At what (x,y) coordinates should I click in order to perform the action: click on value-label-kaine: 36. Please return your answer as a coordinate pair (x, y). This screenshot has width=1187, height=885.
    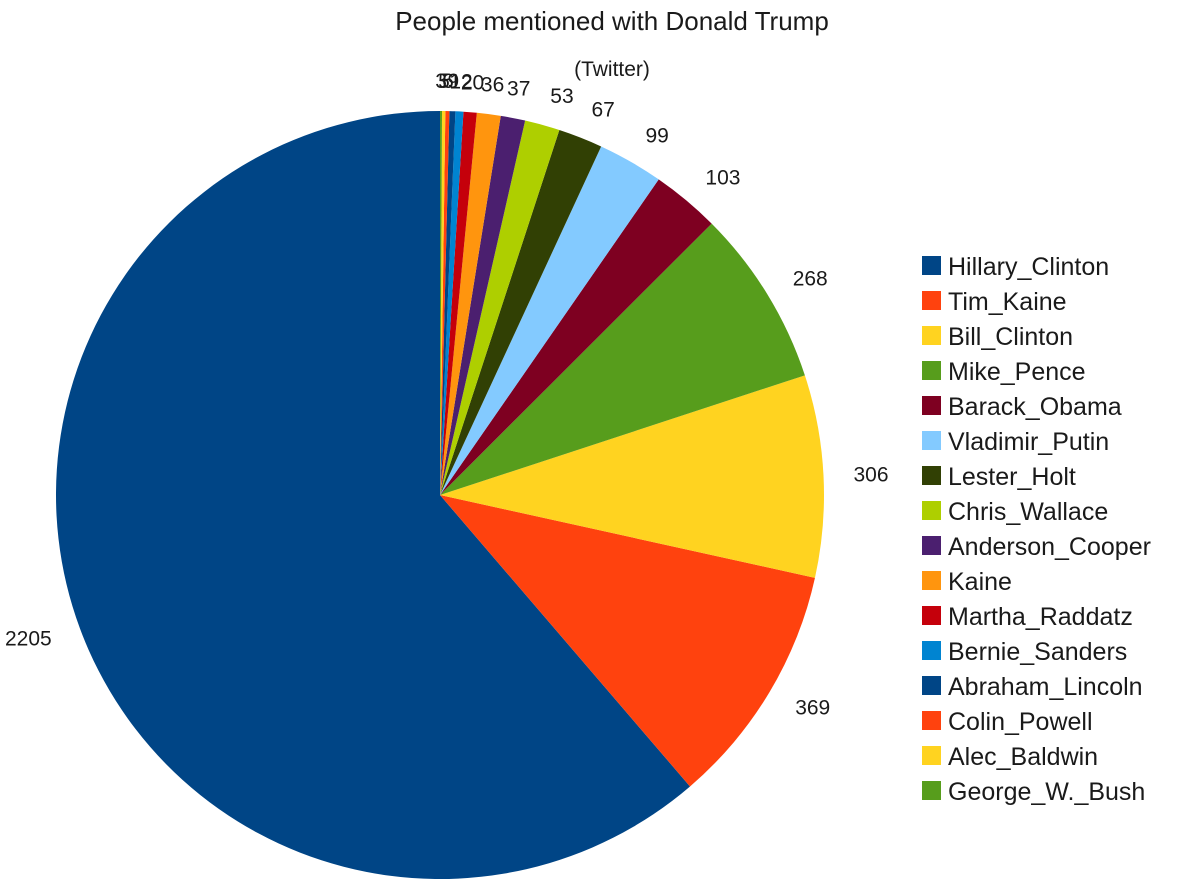
    Looking at the image, I should click on (492, 84).